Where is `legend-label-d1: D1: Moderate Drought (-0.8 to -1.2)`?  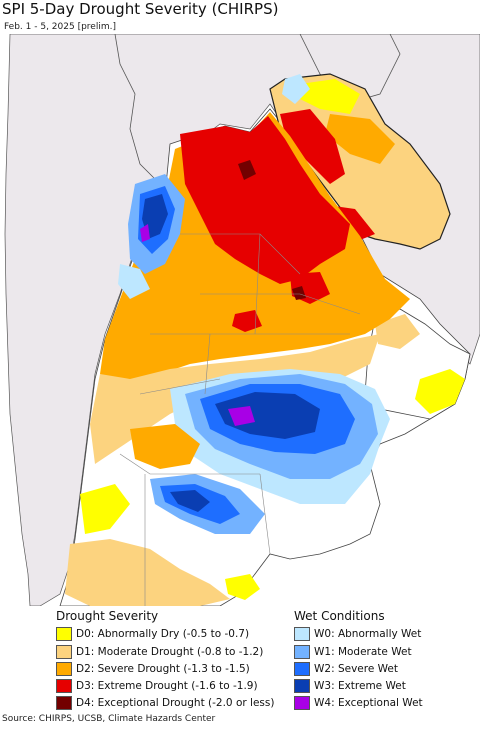
legend-label-d1: D1: Moderate Drought (-0.8 to -1.2) is located at coordinates (170, 652).